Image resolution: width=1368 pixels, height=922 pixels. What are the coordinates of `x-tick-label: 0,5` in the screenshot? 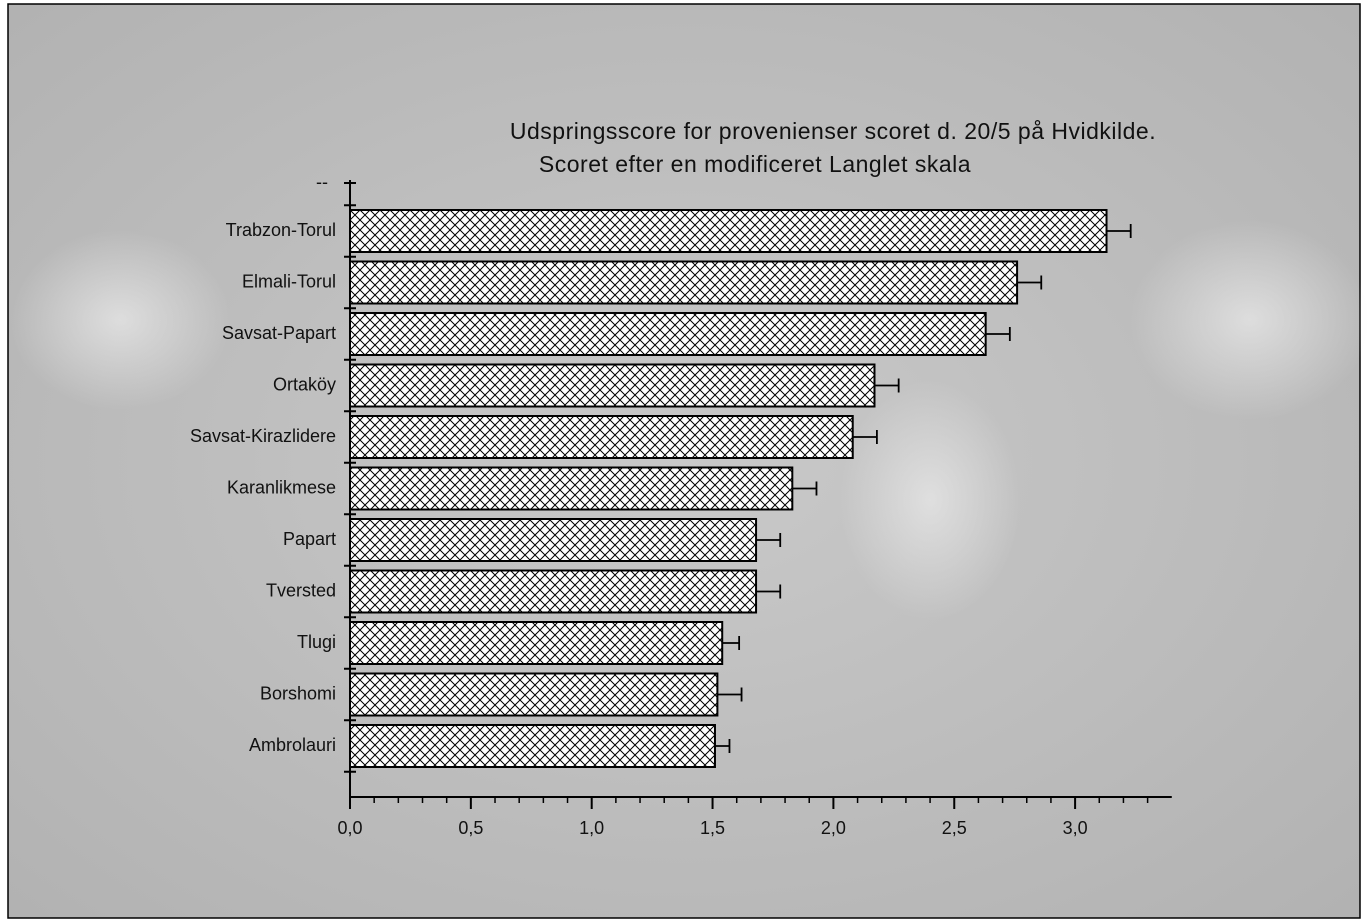 It's located at (470, 828).